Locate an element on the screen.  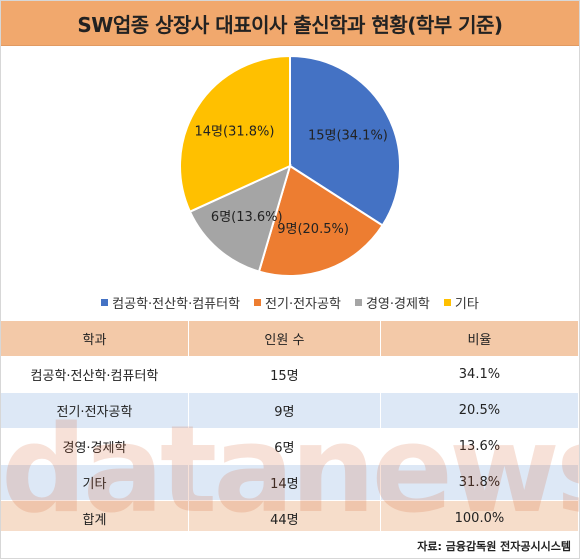
cell-ratio: 100.0% is located at coordinates (479, 515).